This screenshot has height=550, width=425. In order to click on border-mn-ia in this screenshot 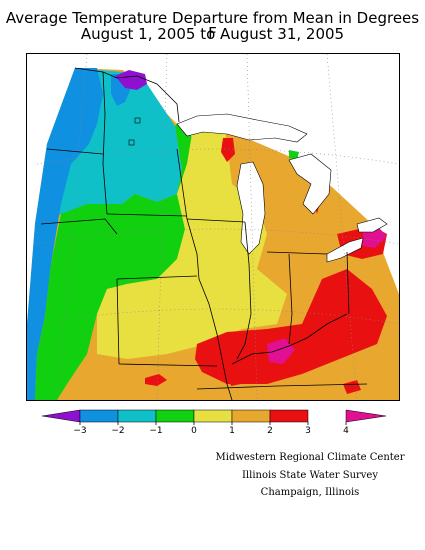, I will do `click(147, 215)`.